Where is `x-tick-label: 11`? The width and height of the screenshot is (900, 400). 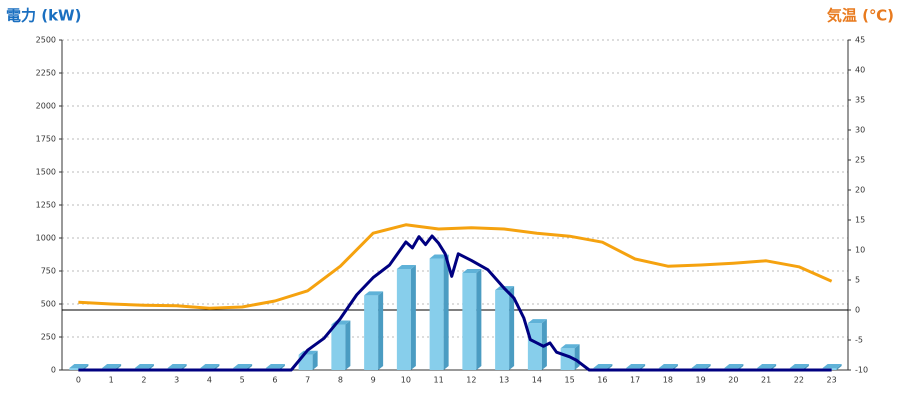
x-tick-label: 11 is located at coordinates (439, 380).